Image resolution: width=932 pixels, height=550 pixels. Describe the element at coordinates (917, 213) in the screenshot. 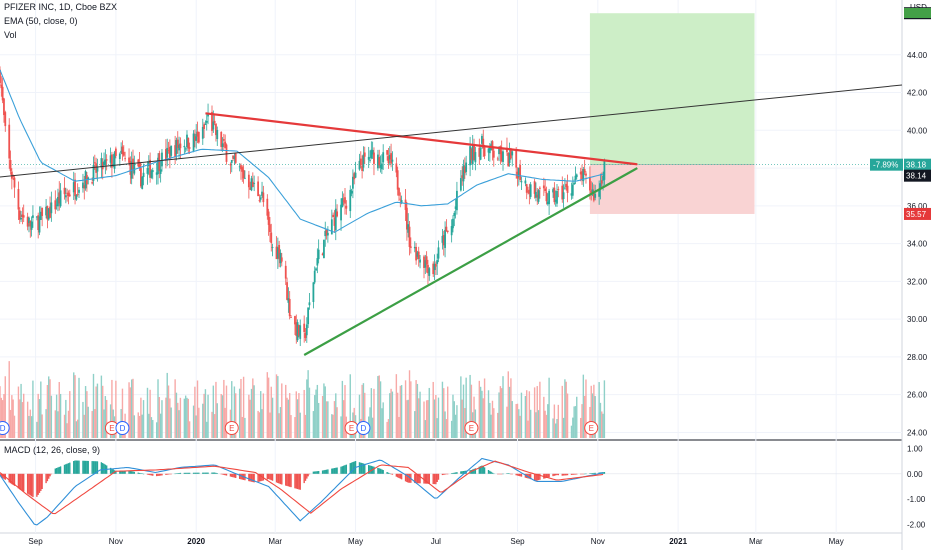

I see `stop-price-tag: 35.57` at that location.